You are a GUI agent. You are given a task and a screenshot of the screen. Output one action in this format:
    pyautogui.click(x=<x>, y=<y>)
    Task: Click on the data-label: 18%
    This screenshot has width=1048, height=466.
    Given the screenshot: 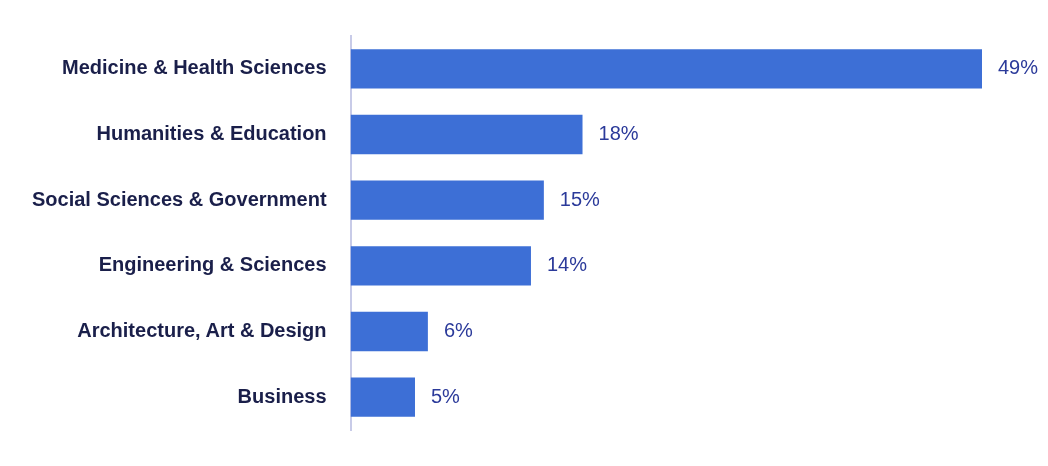 What is the action you would take?
    pyautogui.click(x=618, y=133)
    